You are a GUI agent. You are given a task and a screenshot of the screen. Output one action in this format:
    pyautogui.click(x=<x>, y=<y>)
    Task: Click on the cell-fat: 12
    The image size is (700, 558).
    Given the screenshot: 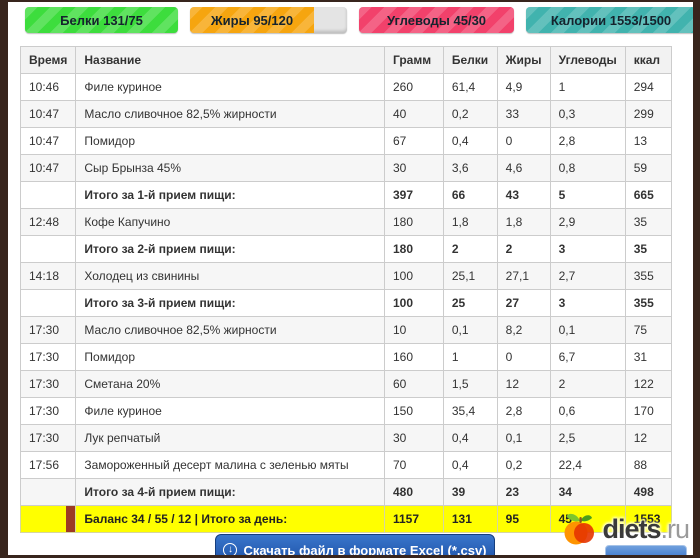 What is the action you would take?
    pyautogui.click(x=523, y=384)
    